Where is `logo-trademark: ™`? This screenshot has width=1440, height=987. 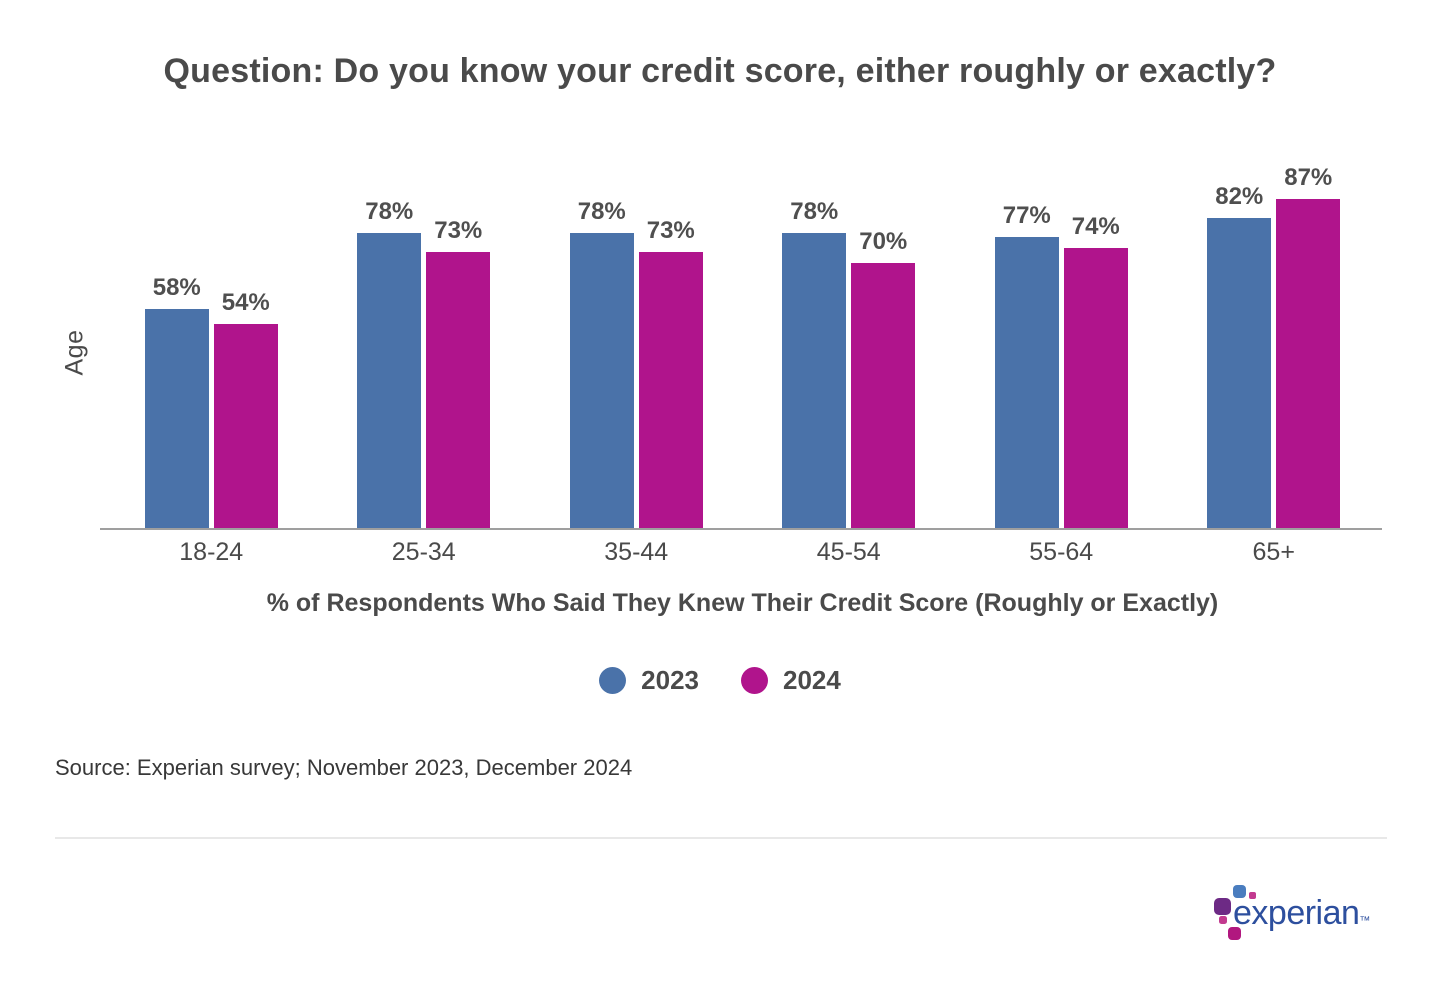
logo-trademark: ™ is located at coordinates (1364, 921).